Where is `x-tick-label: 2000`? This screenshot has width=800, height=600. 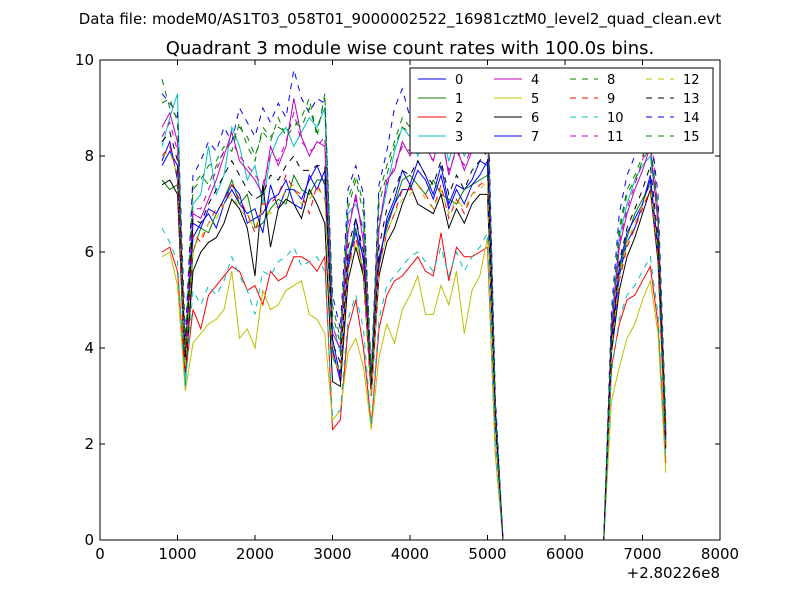 x-tick-label: 2000 is located at coordinates (255, 554).